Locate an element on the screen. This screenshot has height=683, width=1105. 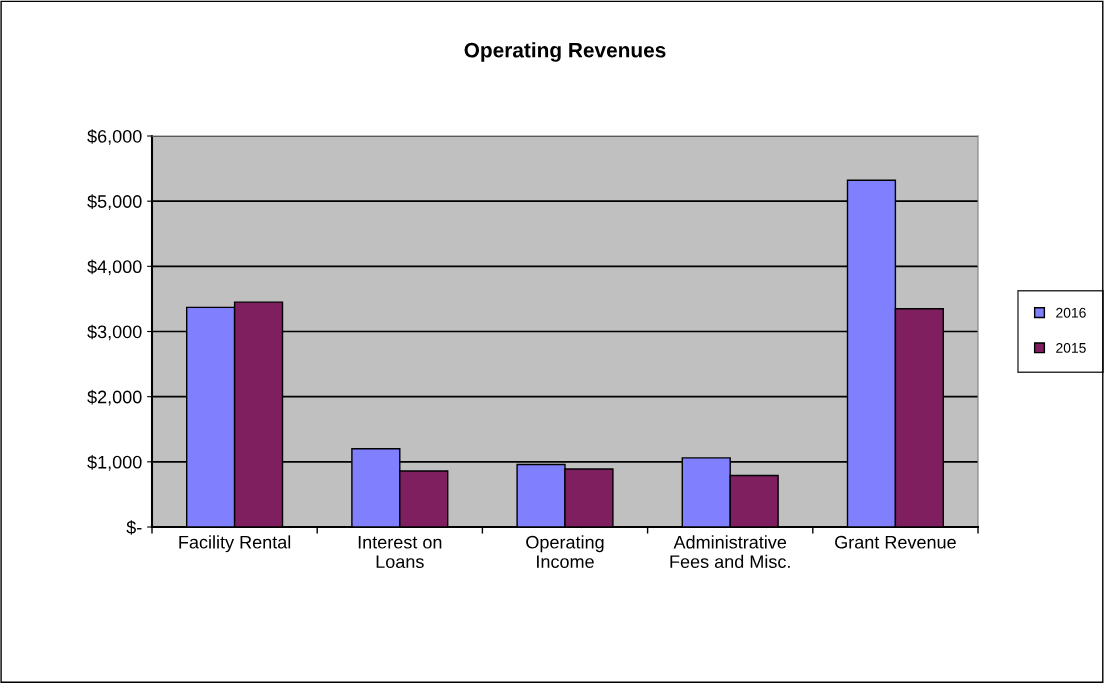
chart-title: Operating Revenues is located at coordinates (565, 52).